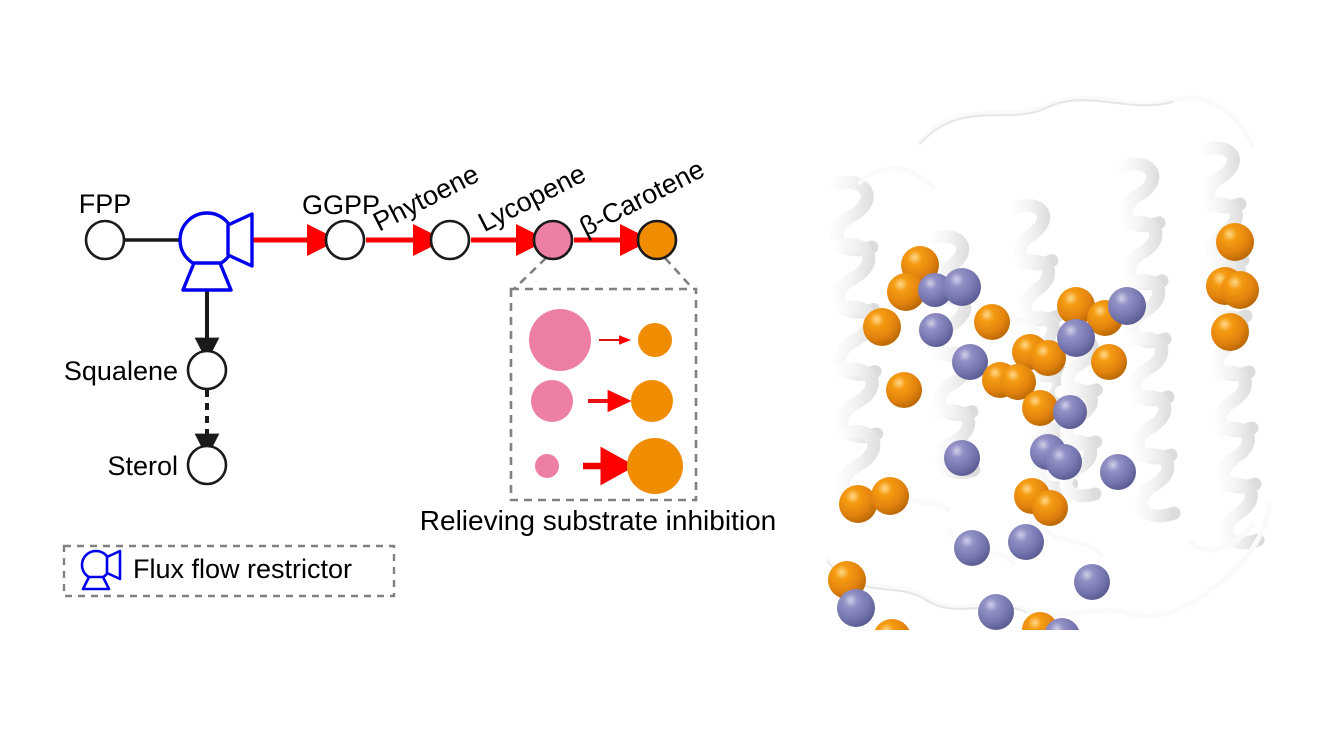  What do you see at coordinates (345, 240) in the screenshot?
I see `node-ggpp` at bounding box center [345, 240].